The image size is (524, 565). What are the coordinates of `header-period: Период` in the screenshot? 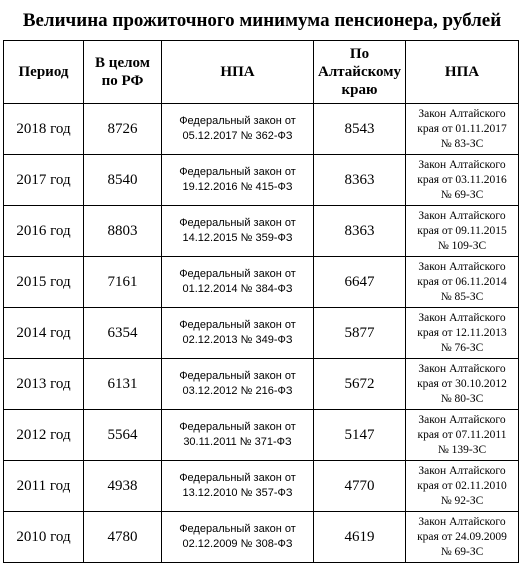 It's located at (43, 72).